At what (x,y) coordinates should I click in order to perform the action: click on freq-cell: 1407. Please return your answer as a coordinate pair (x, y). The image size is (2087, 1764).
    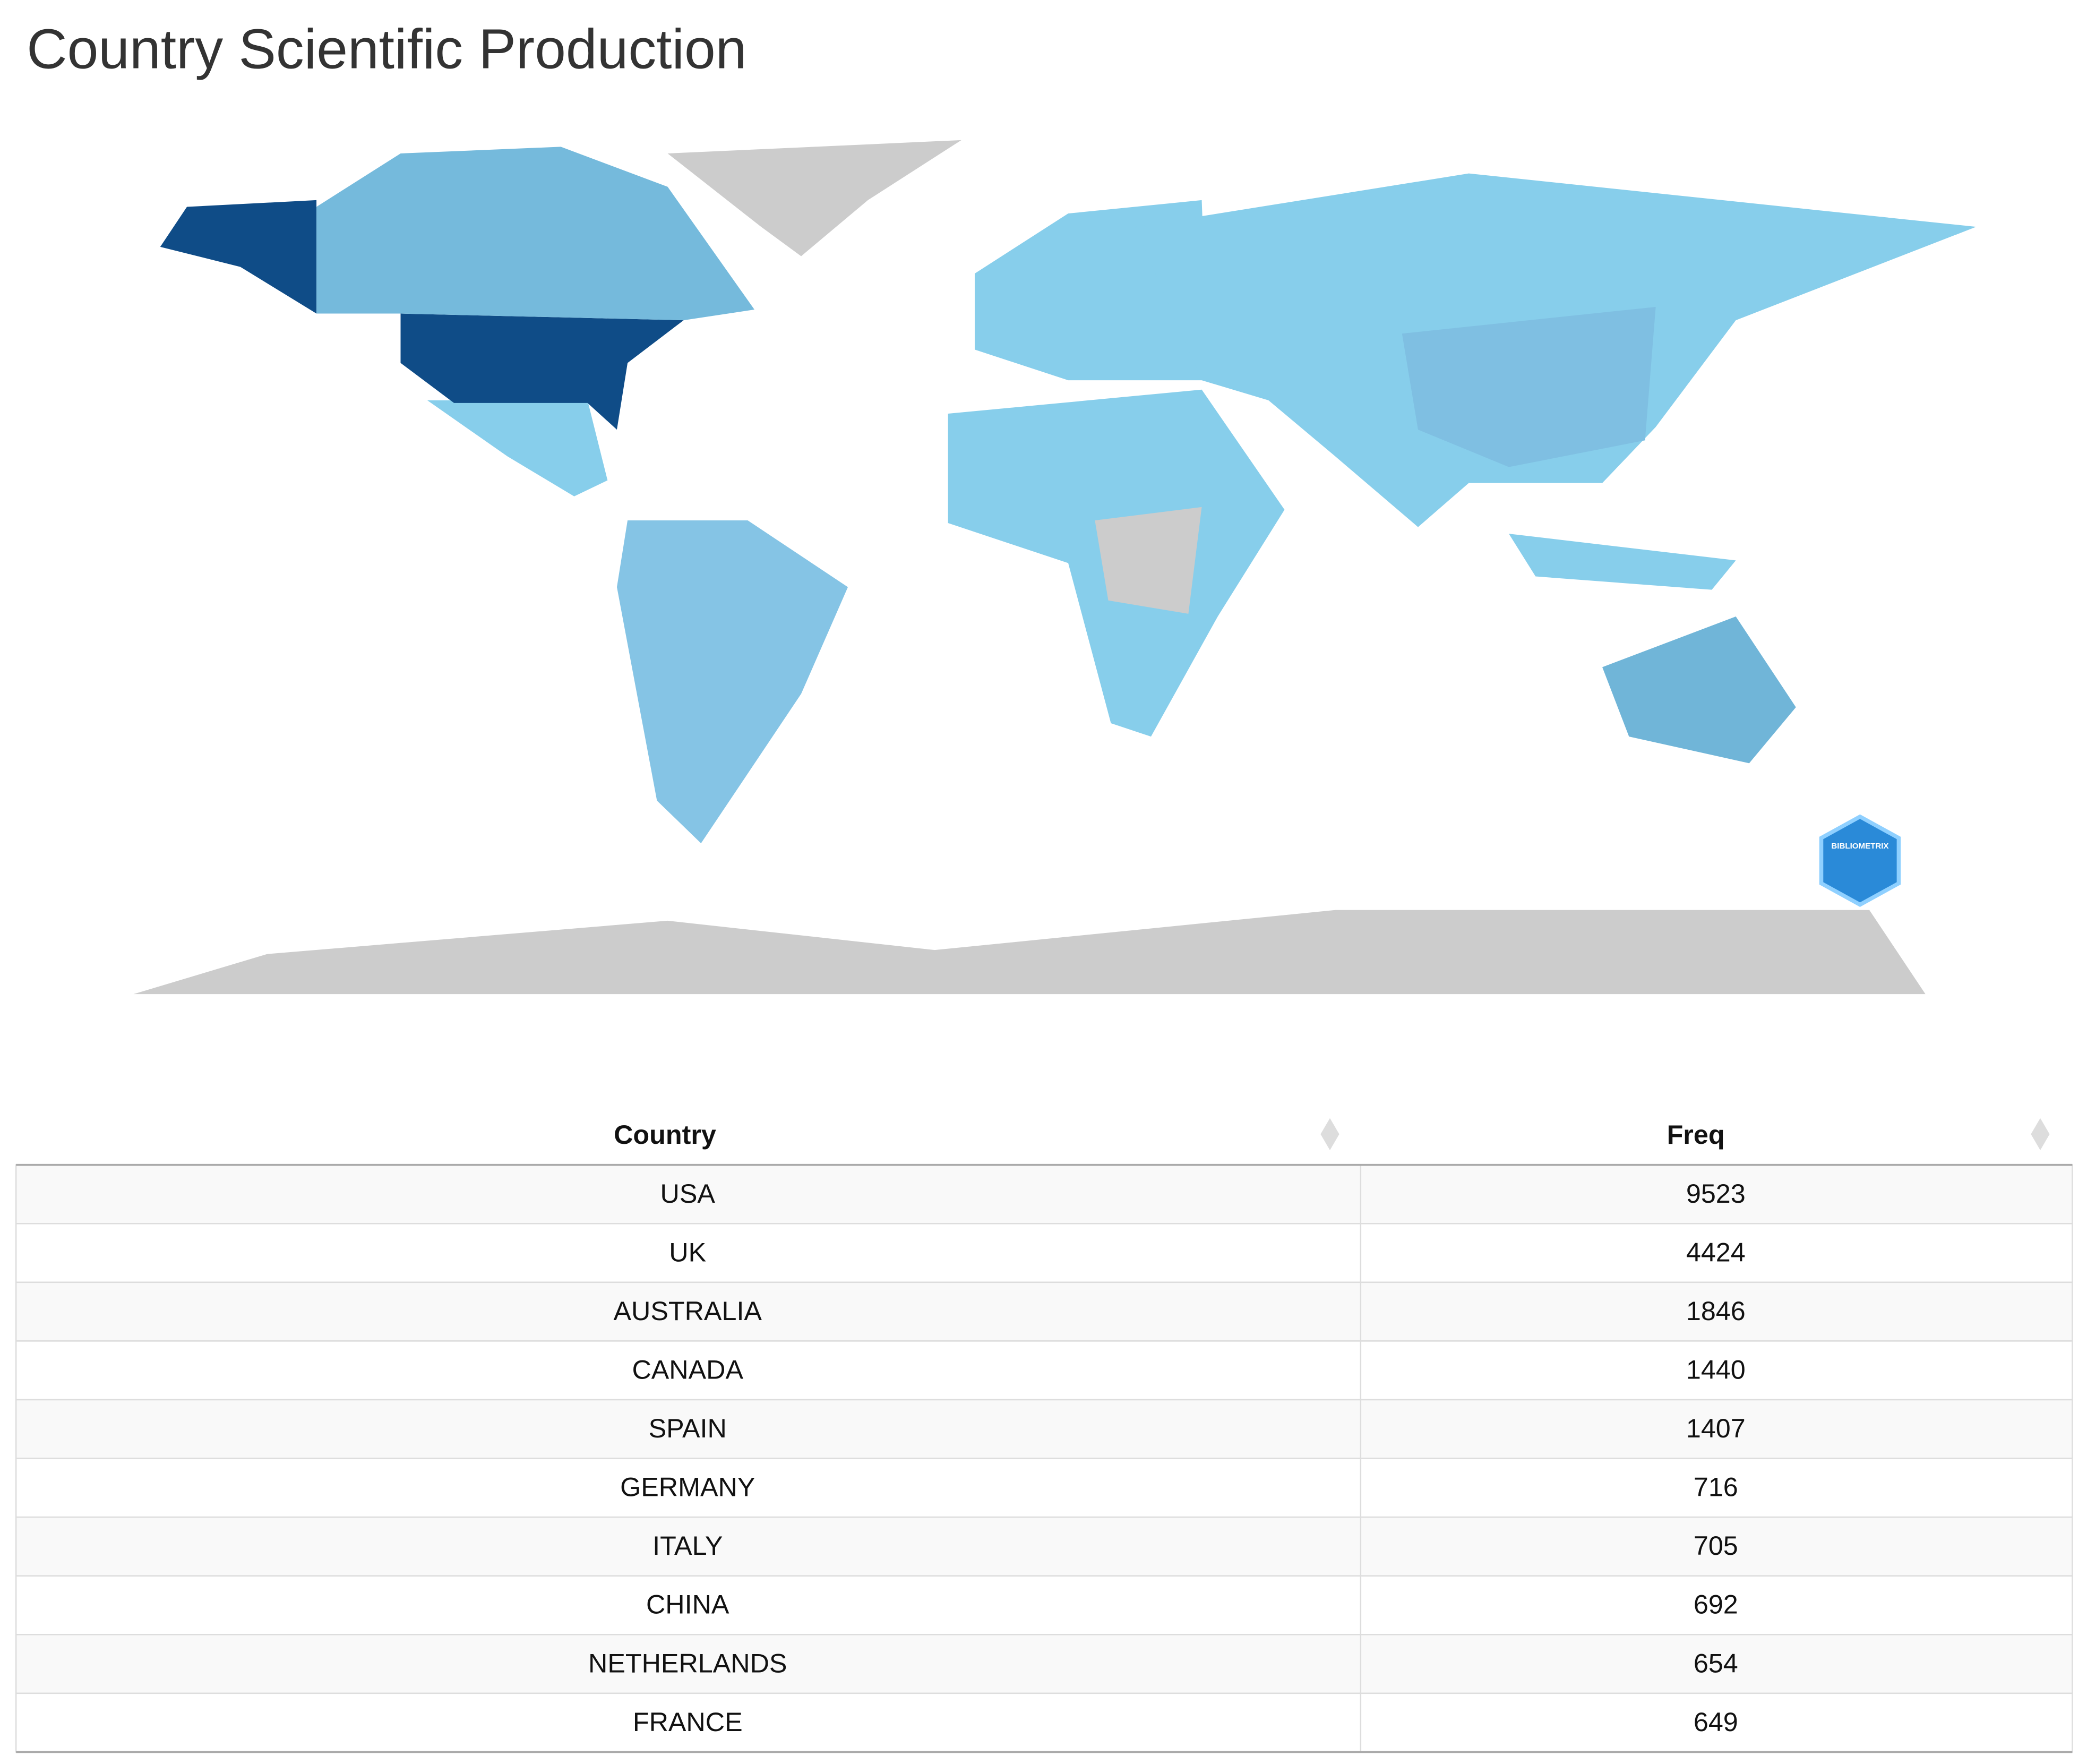
    Looking at the image, I should click on (1716, 1428).